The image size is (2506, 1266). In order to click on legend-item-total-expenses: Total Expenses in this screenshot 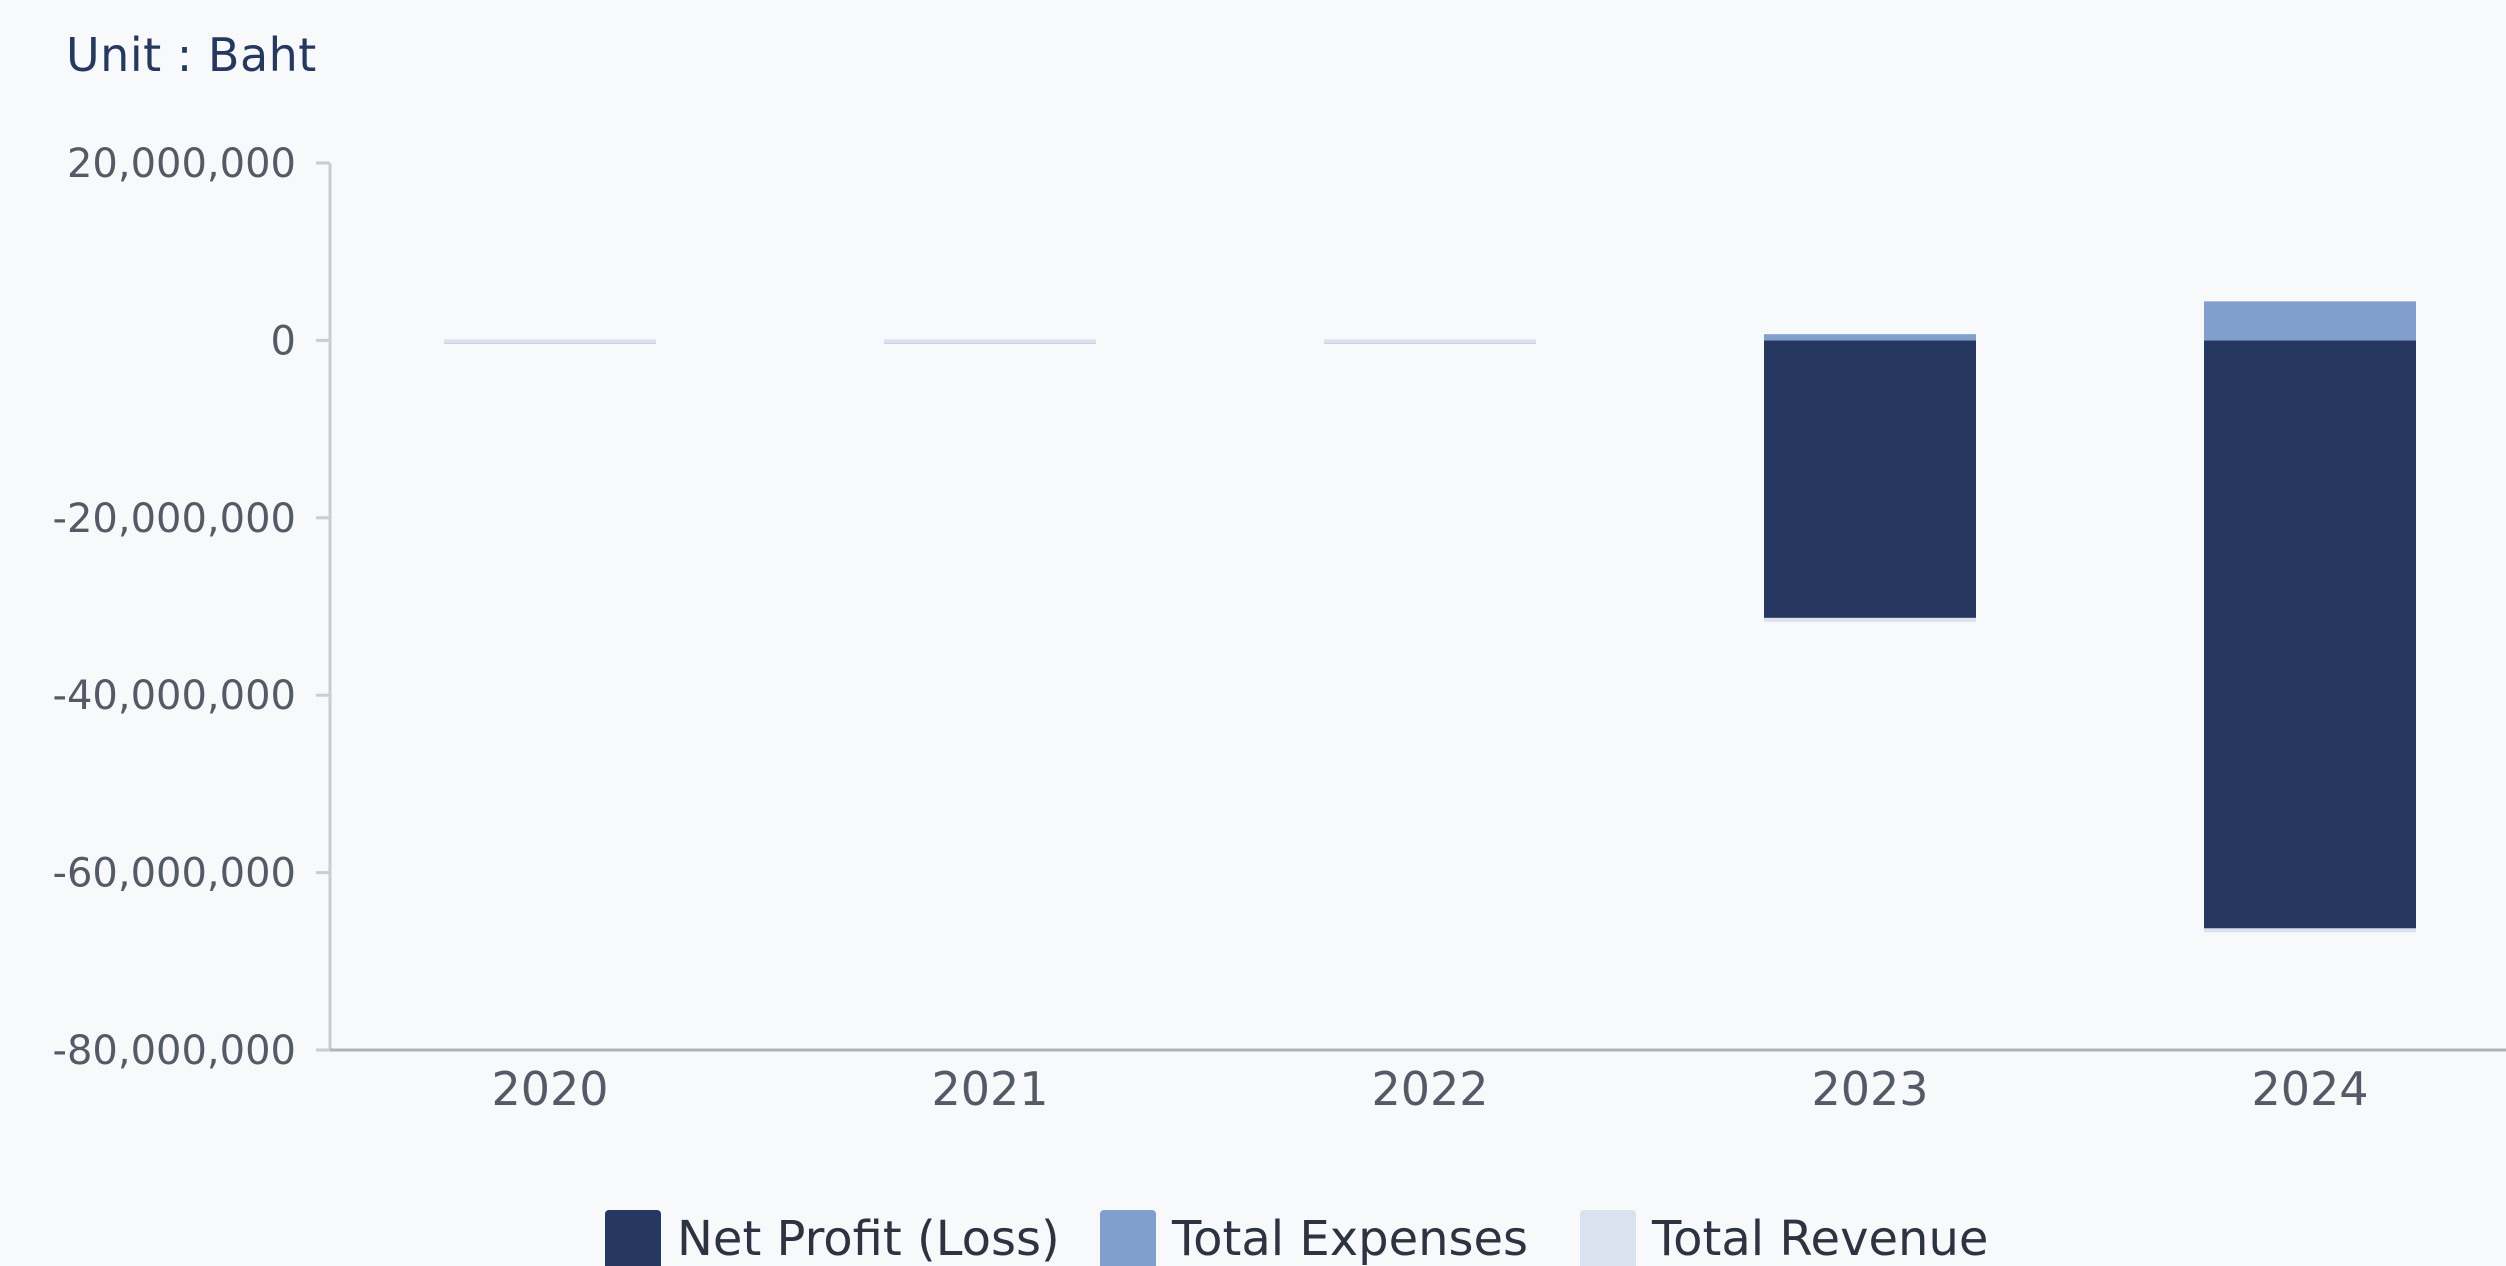, I will do `click(1314, 1238)`.